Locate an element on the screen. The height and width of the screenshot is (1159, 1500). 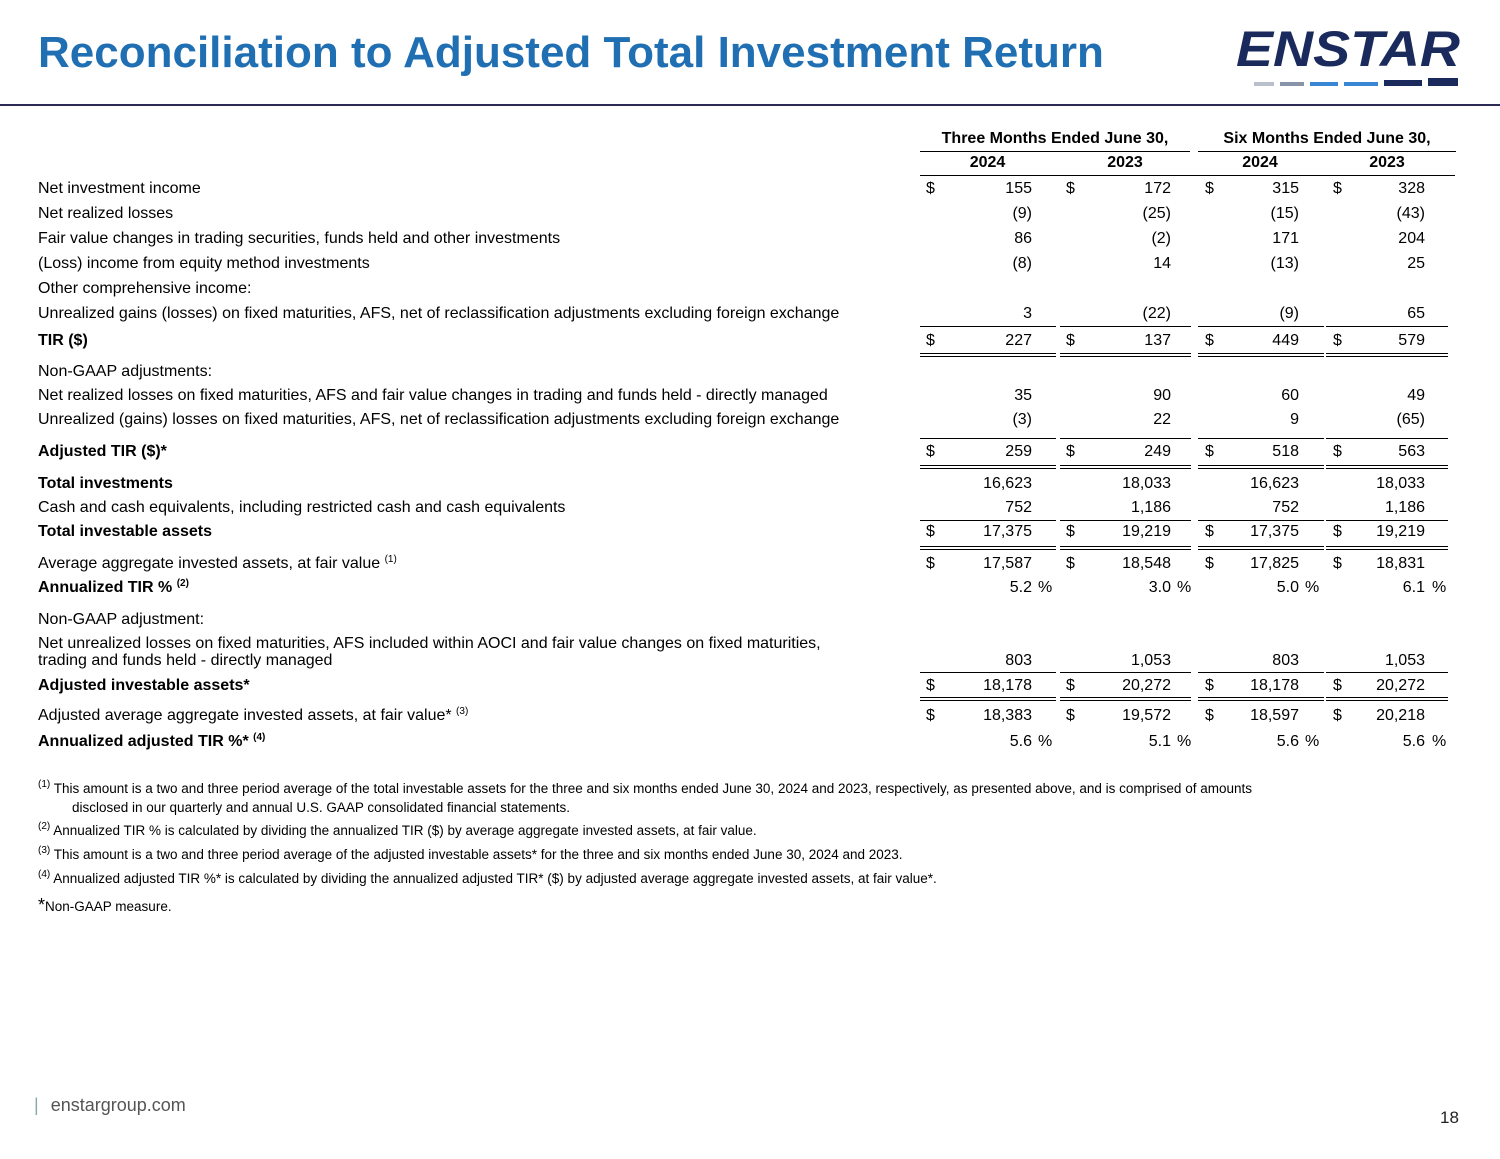
cell-value: (25) is located at coordinates (1156, 213).